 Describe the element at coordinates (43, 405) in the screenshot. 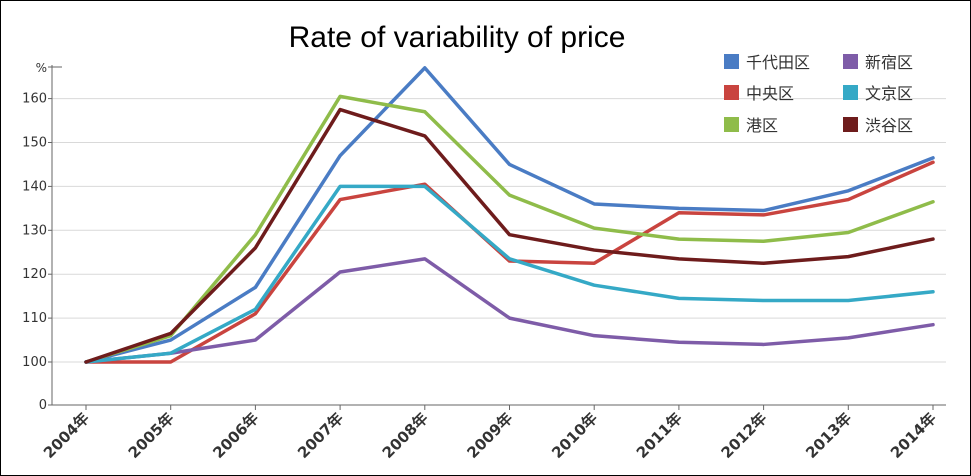

I see `y-tick-label: 0` at that location.